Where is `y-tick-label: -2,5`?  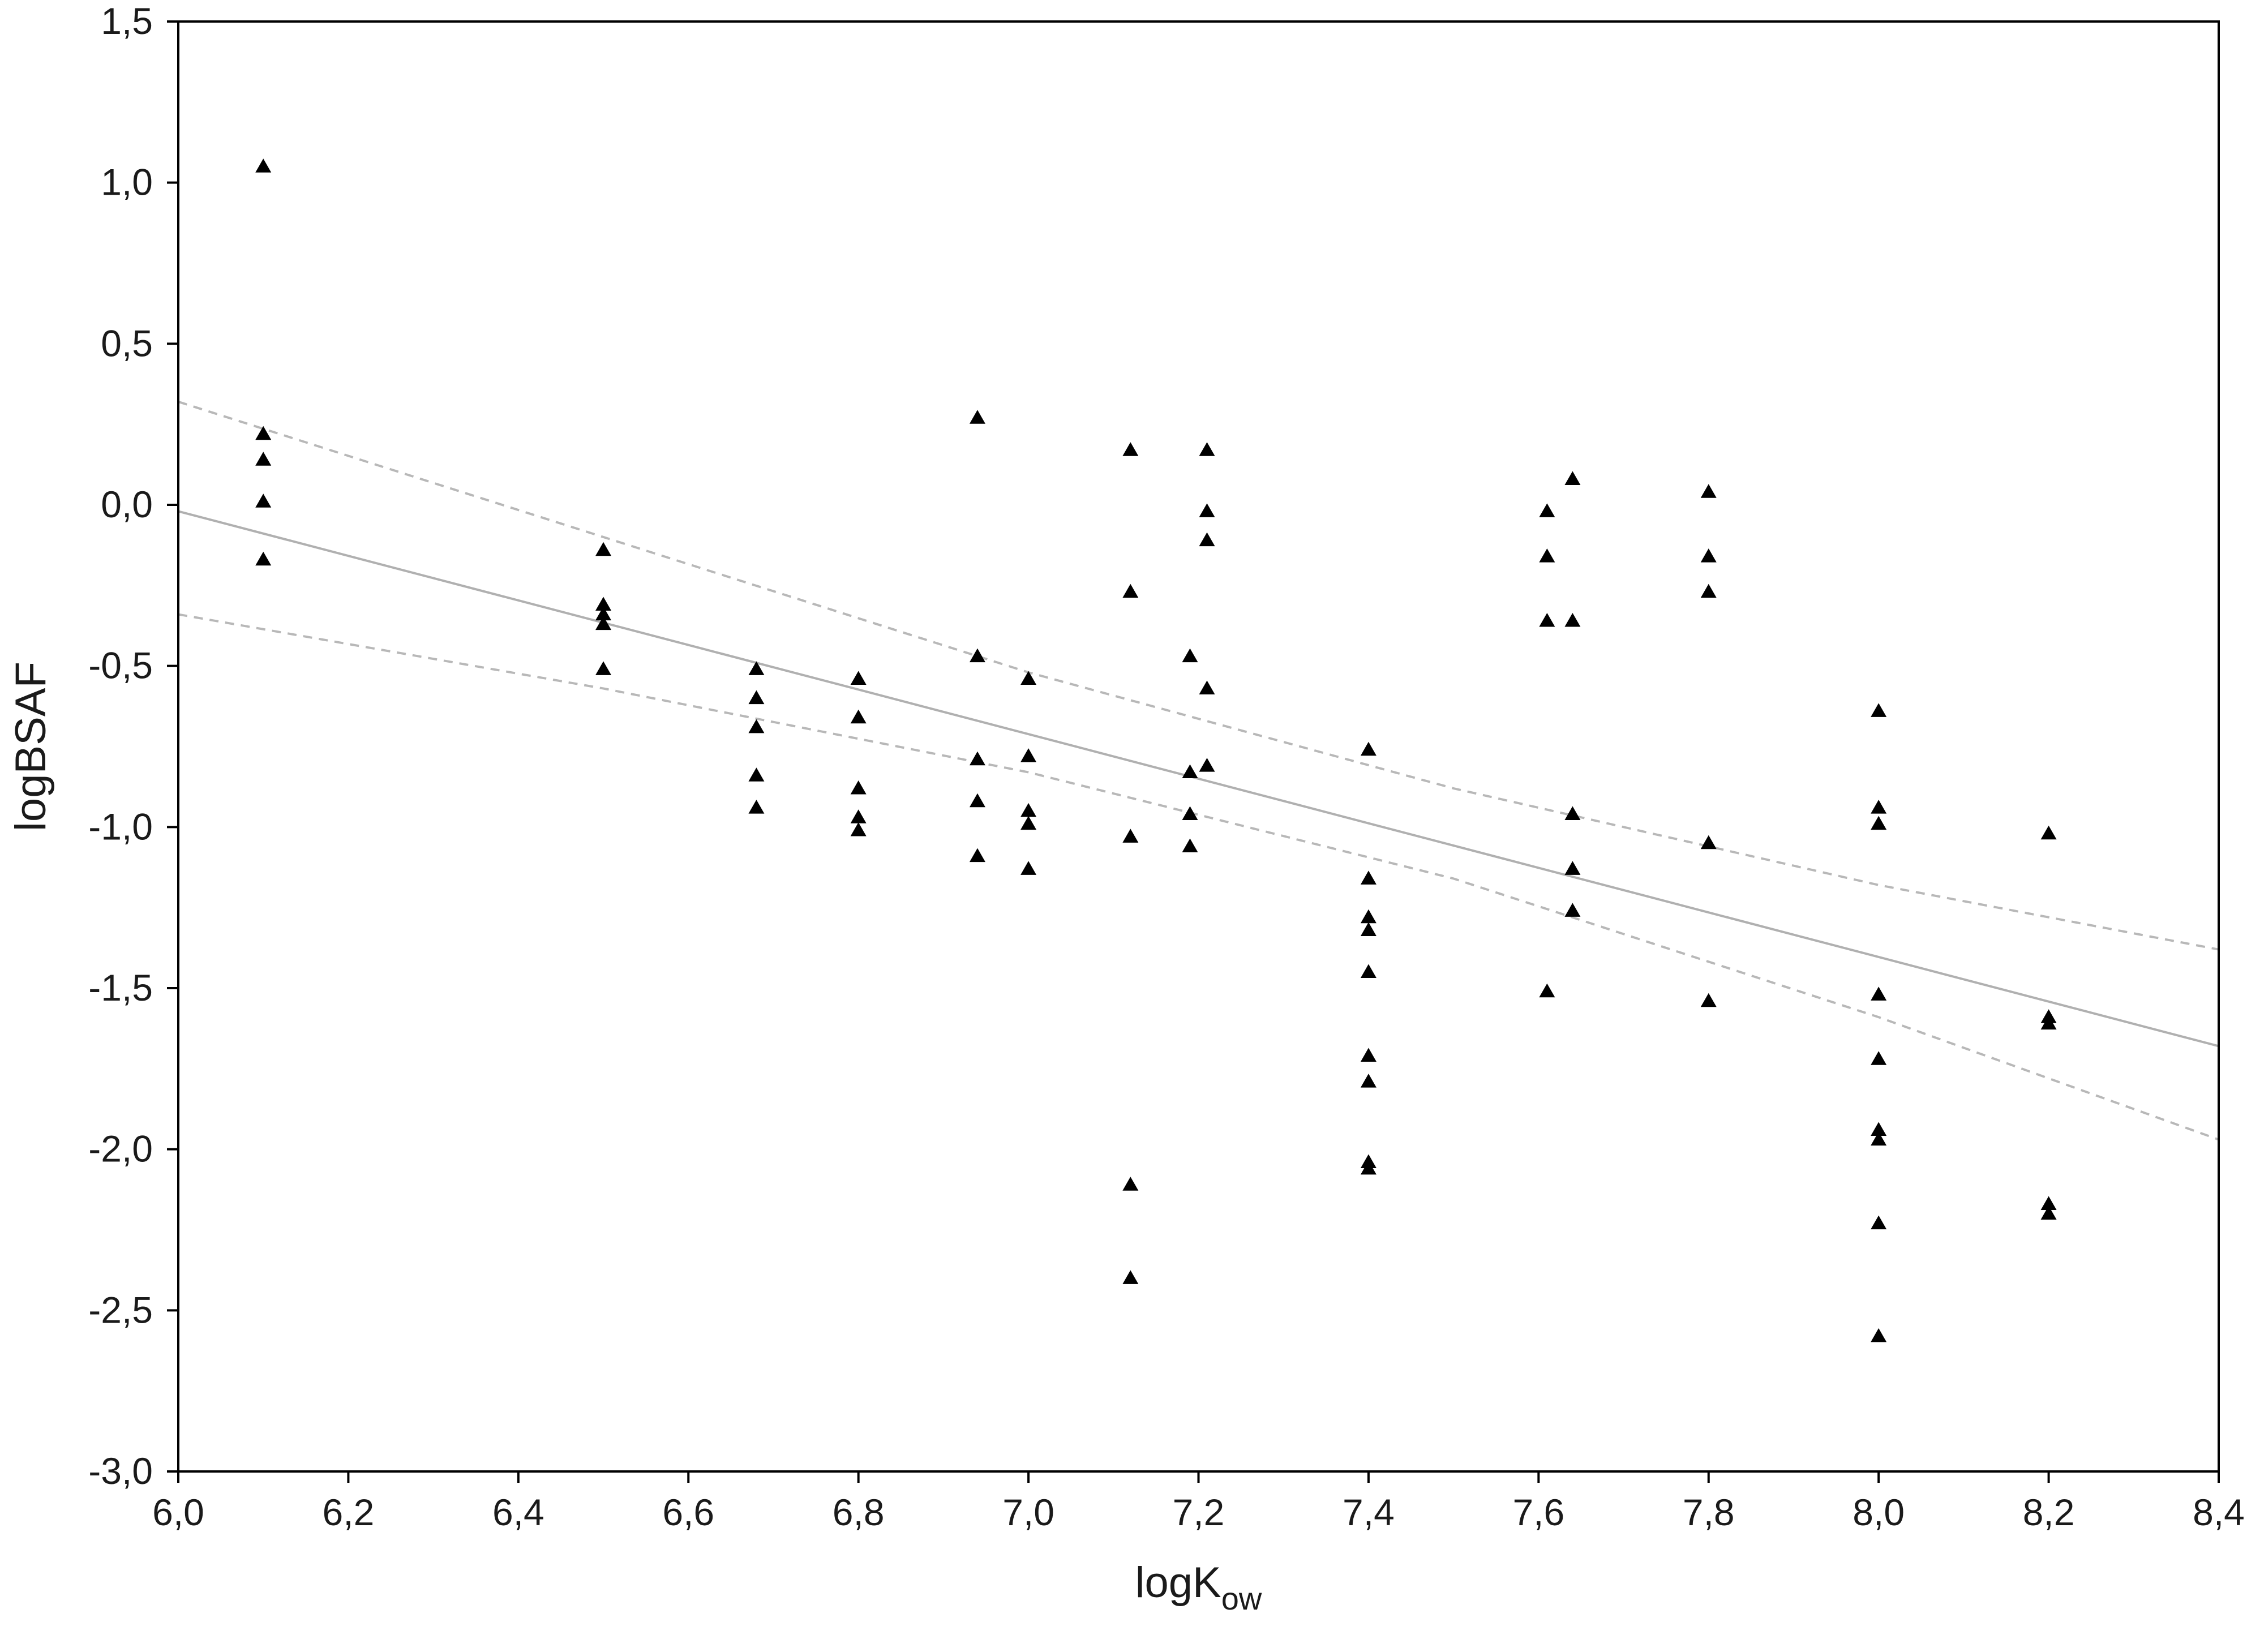 y-tick-label: -2,5 is located at coordinates (121, 1310).